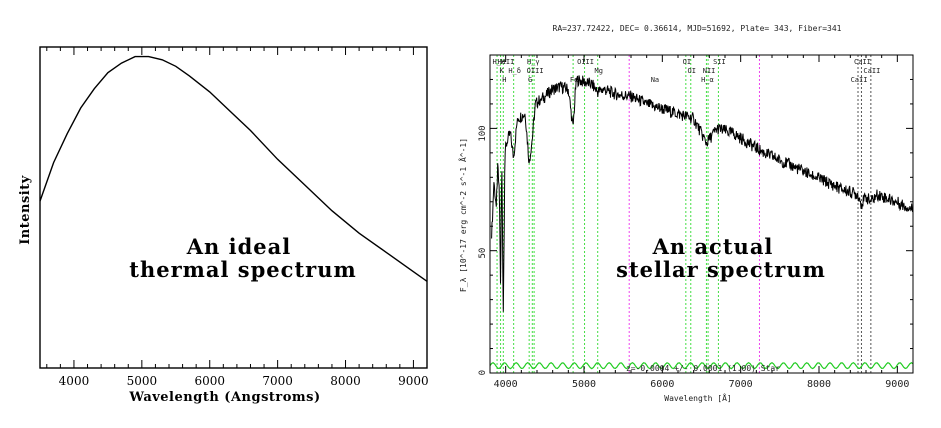 This screenshot has height=428, width=941. What do you see at coordinates (533, 62) in the screenshot?
I see `spectral-line-label: H_γ` at bounding box center [533, 62].